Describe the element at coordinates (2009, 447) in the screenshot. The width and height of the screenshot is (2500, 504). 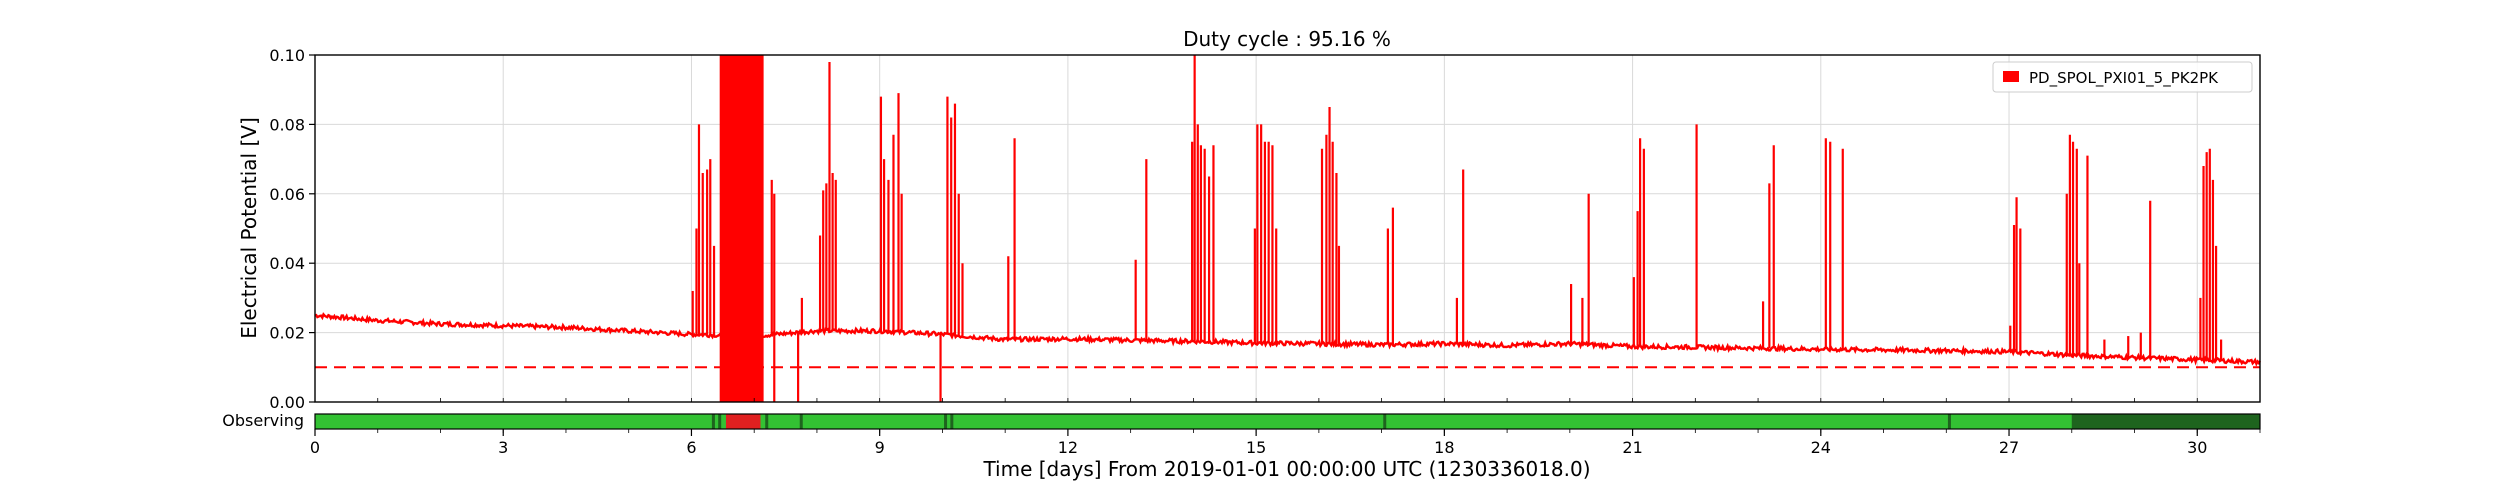
I see `x-tick-label: 27` at that location.